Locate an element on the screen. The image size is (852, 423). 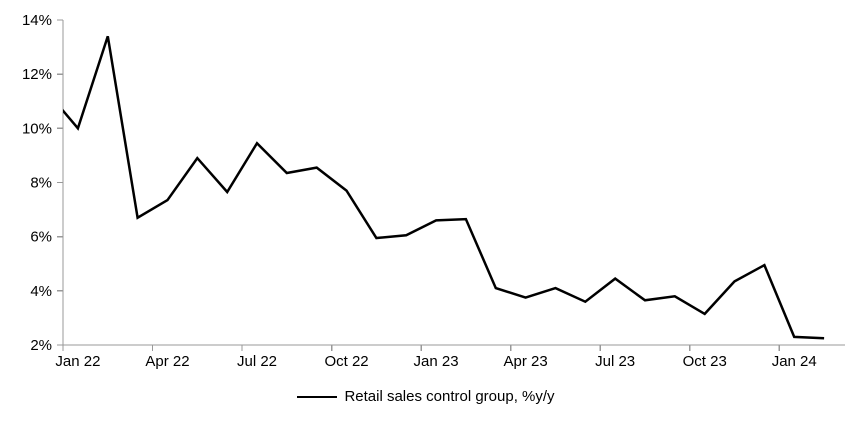
legend-line-sample-icon is located at coordinates (317, 396).